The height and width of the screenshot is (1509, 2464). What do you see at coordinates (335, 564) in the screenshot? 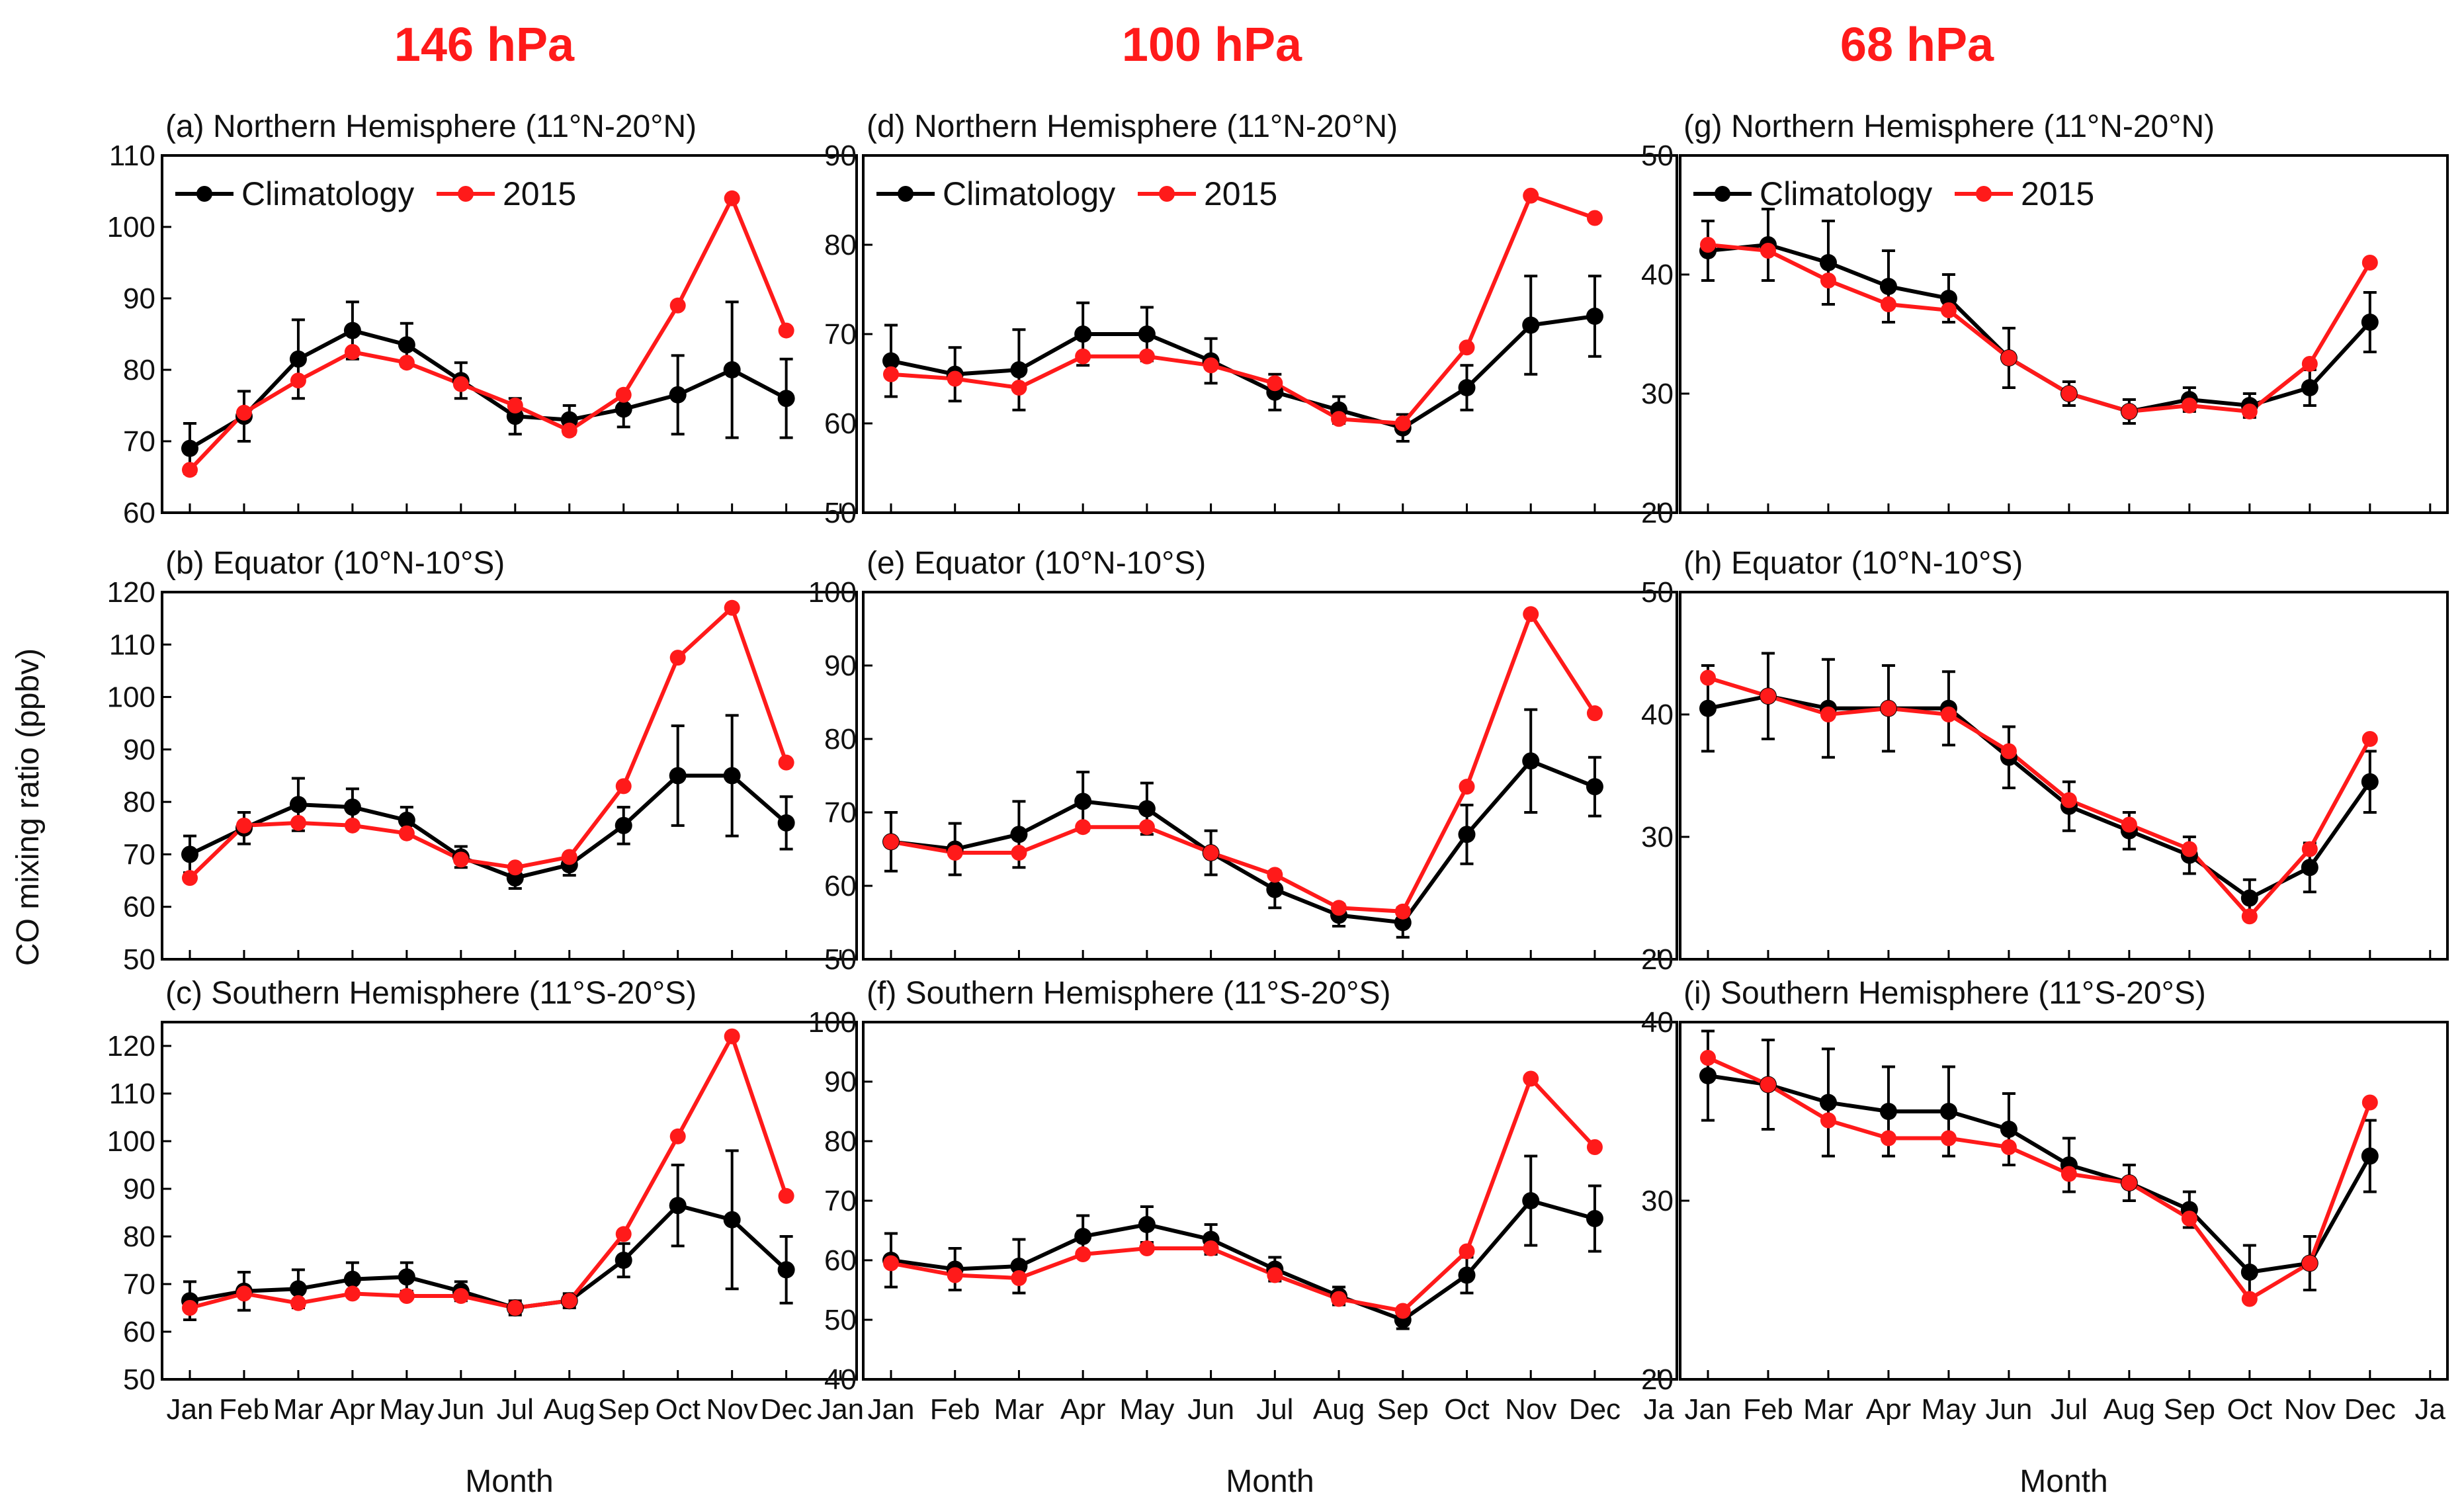
I see `panel-title: (b) Equator (10°N-10°S)` at bounding box center [335, 564].